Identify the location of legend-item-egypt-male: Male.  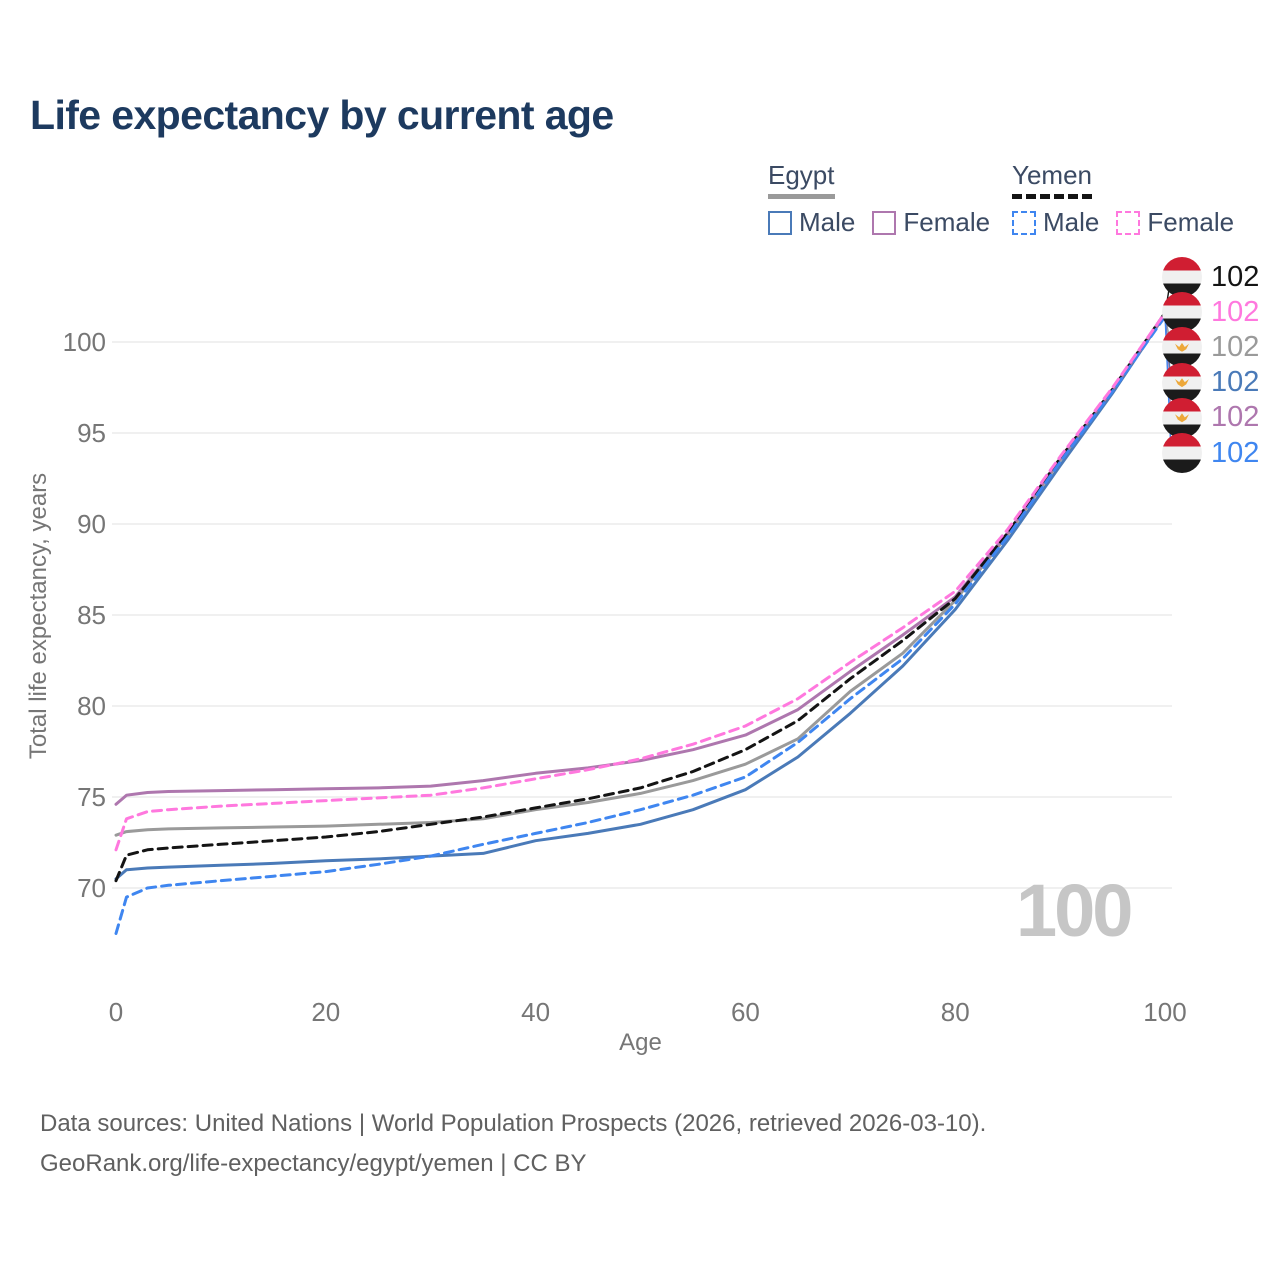
(811, 222).